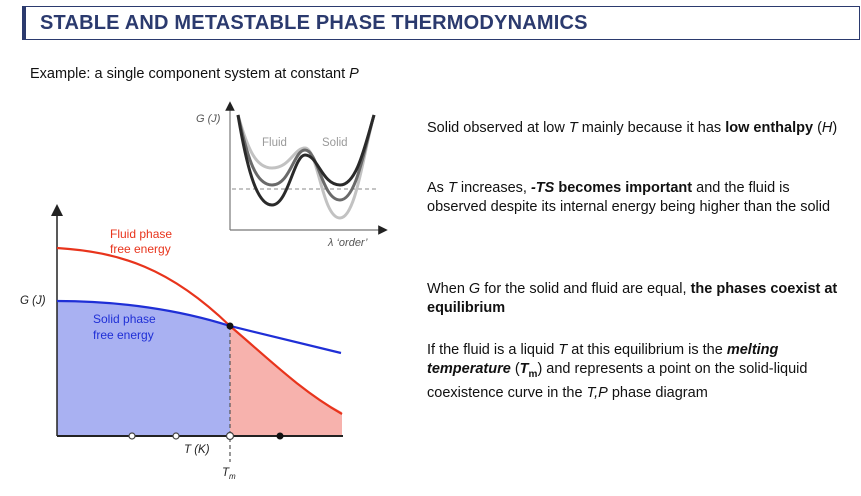 The height and width of the screenshot is (496, 861). I want to click on axis-marker-tm, so click(230, 436).